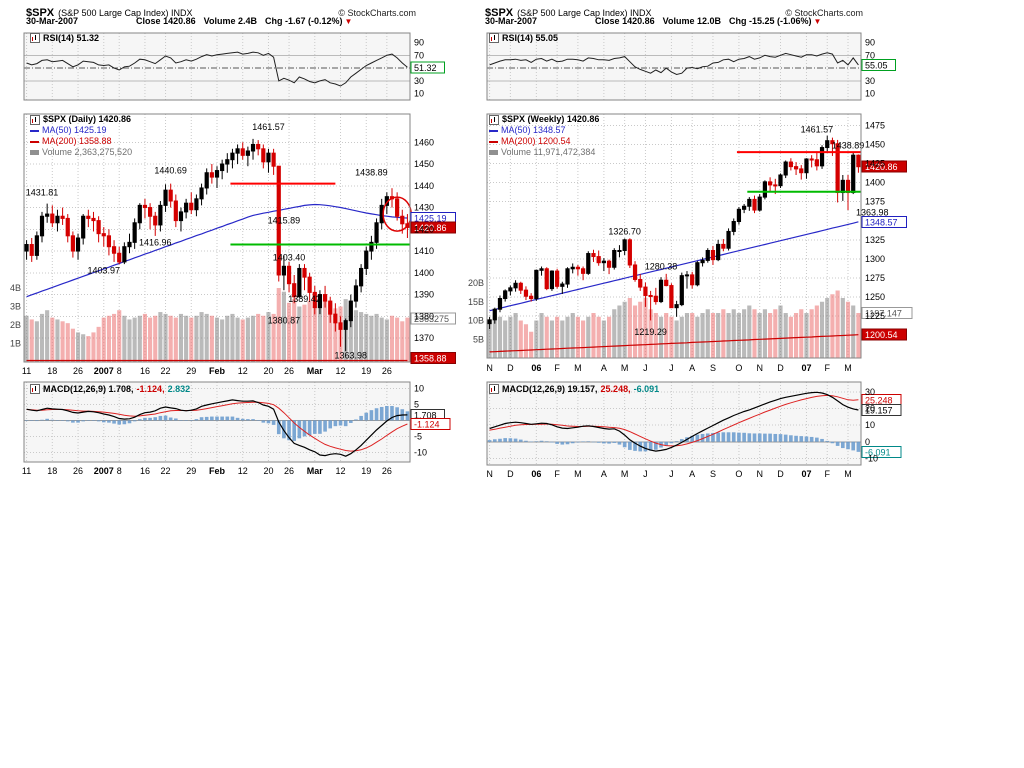  What do you see at coordinates (366, 471) in the screenshot?
I see `svg-text: 19` at bounding box center [366, 471].